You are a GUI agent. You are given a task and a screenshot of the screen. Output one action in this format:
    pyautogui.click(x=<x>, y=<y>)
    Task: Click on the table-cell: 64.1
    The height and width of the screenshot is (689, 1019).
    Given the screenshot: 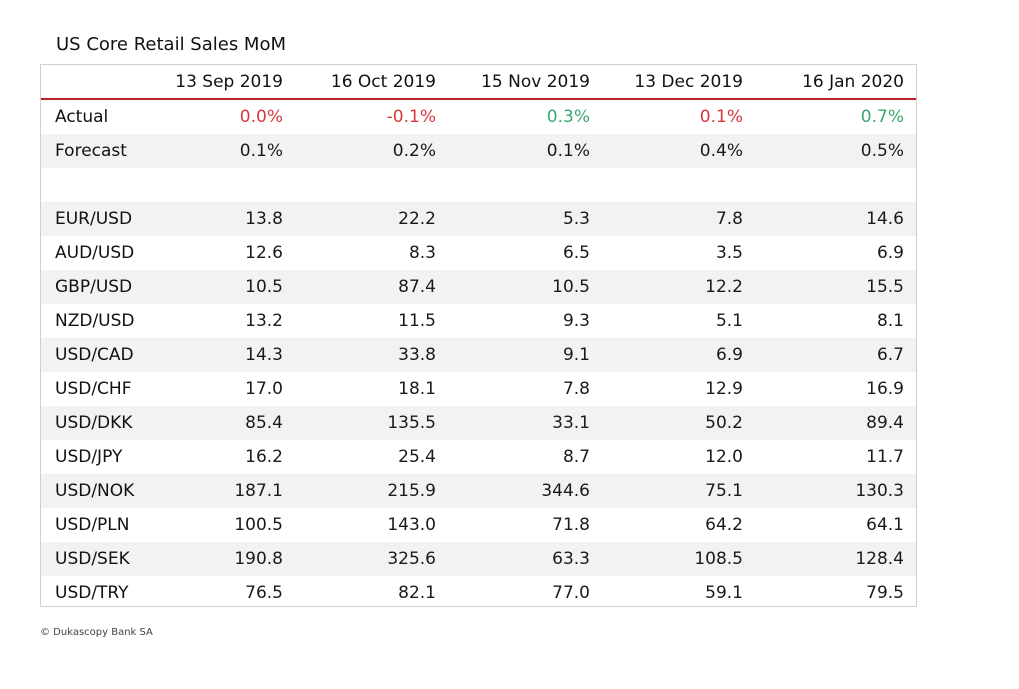 What is the action you would take?
    pyautogui.click(x=836, y=525)
    